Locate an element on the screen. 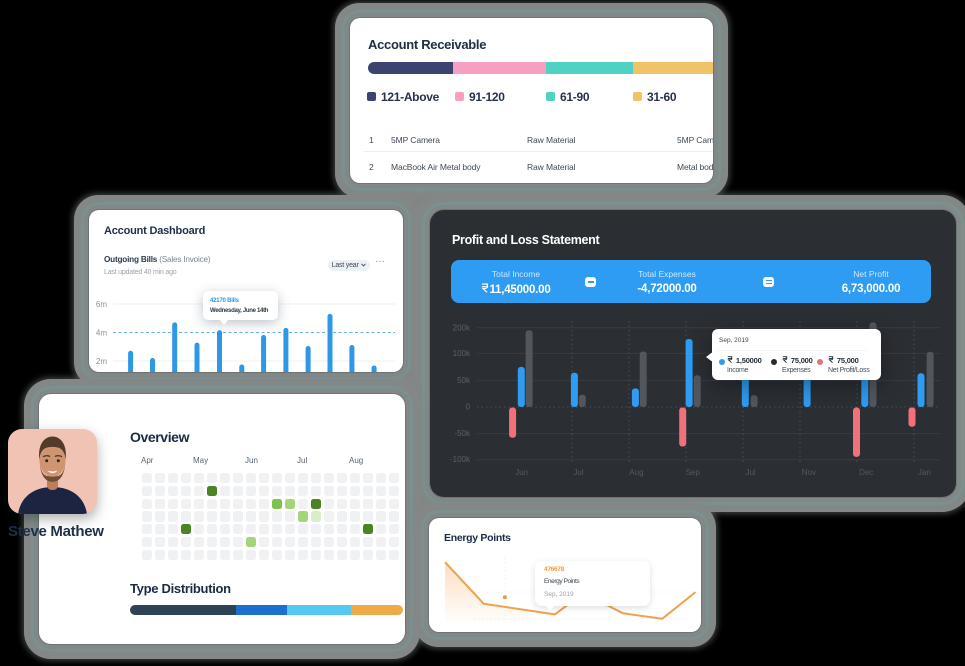  svg-text: Jan is located at coordinates (924, 472).